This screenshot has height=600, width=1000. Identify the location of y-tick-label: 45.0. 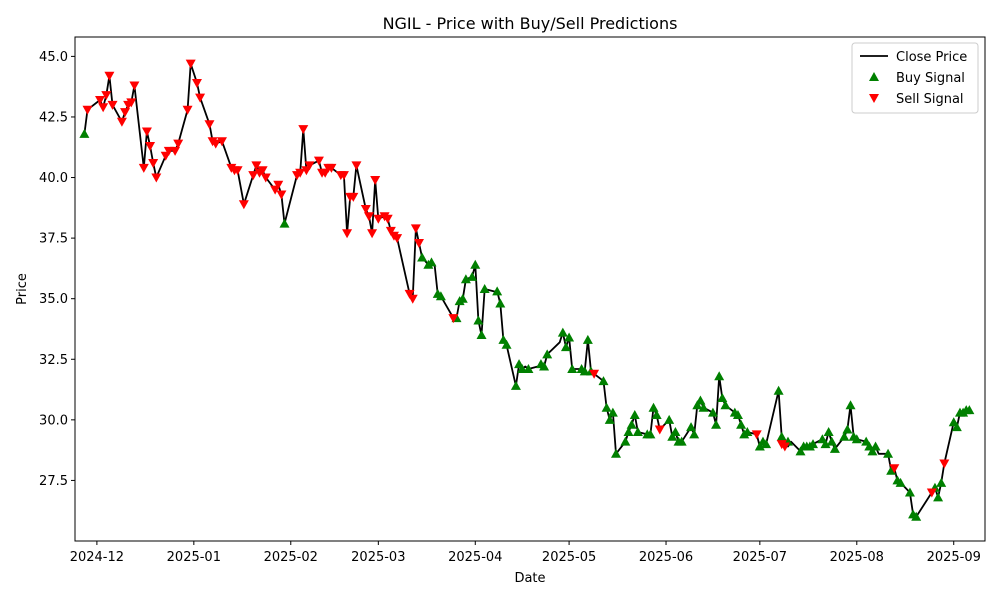
(53, 57).